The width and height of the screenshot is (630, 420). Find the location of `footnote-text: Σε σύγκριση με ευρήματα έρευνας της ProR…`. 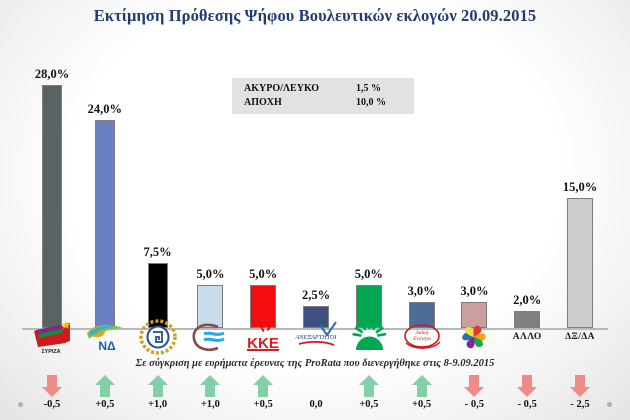

footnote-text: Σε σύγκριση με ευρήματα έρευνας της ProR… is located at coordinates (315, 363).